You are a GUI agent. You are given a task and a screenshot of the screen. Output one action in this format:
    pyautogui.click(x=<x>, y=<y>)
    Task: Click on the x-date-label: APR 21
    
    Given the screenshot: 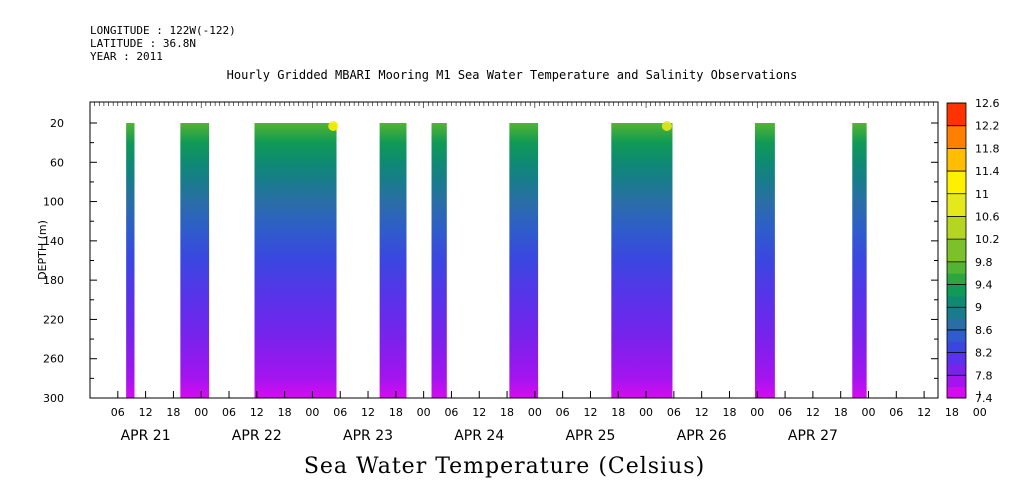 What is the action you would take?
    pyautogui.click(x=146, y=436)
    